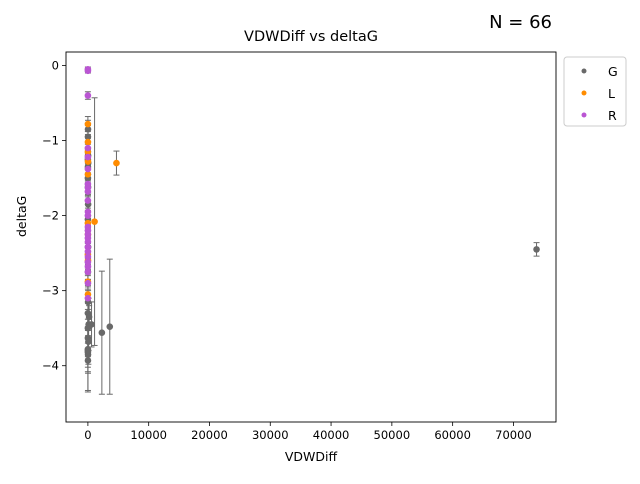 The image size is (640, 484). I want to click on legend-marker-G, so click(584, 71).